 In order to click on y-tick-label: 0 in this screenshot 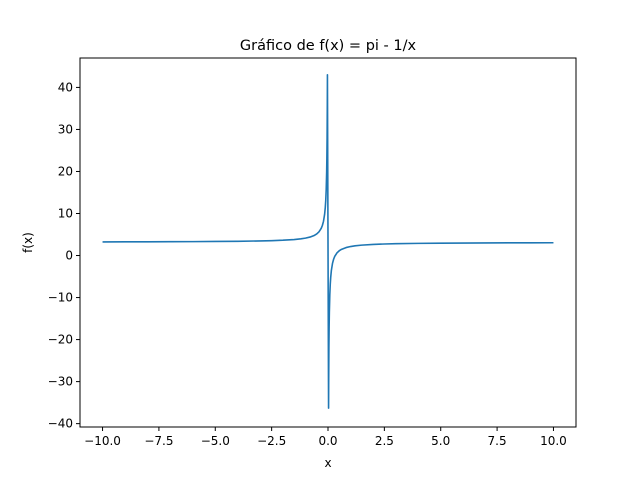, I will do `click(69, 256)`.